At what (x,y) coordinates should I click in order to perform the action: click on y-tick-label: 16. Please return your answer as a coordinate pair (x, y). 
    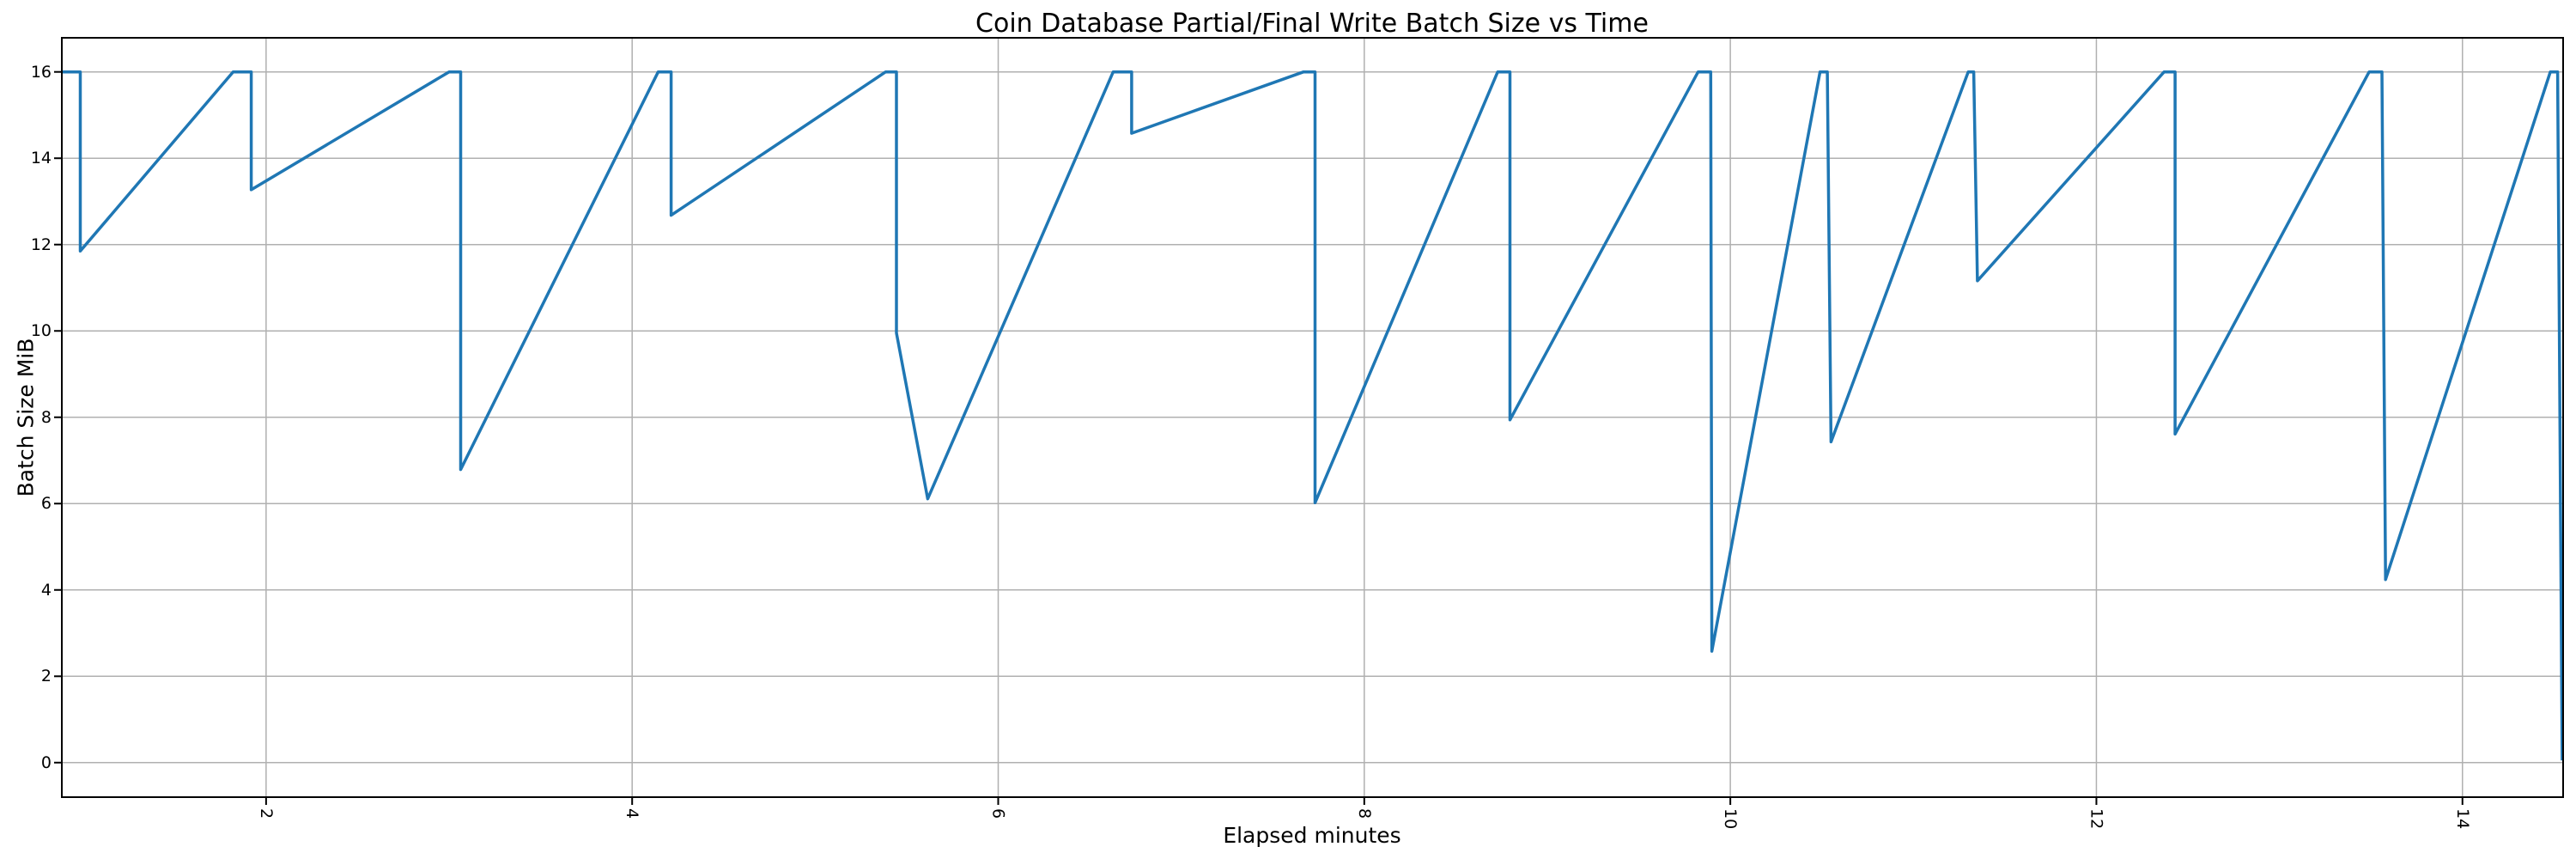
    Looking at the image, I should click on (41, 72).